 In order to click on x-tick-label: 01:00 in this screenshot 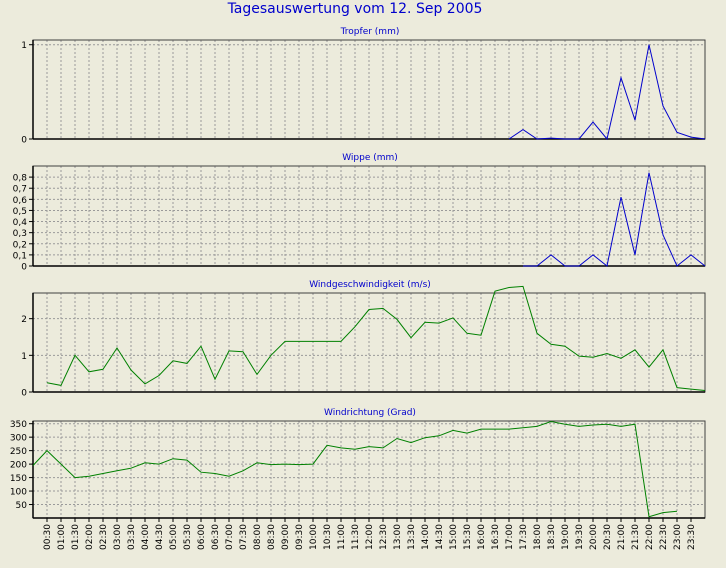, I will do `click(62, 537)`.